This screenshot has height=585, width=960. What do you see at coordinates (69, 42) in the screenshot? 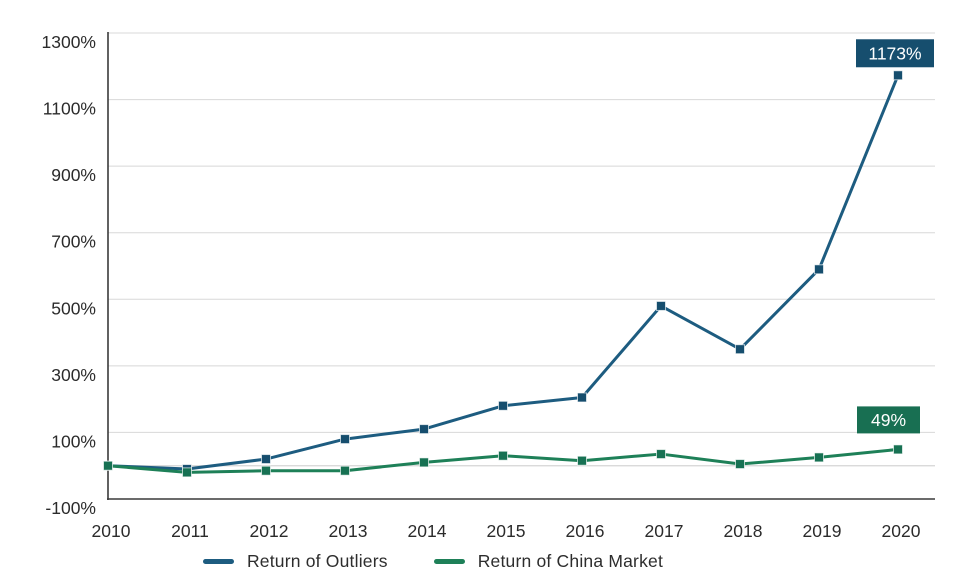
I see `y-tick-label: 1300%` at bounding box center [69, 42].